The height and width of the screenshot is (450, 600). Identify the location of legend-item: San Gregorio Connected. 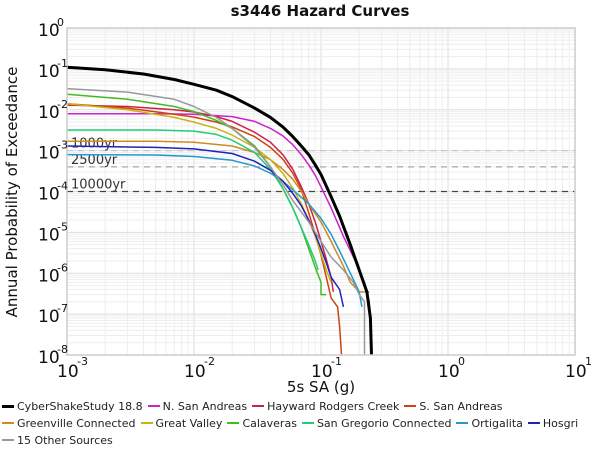
(376, 423).